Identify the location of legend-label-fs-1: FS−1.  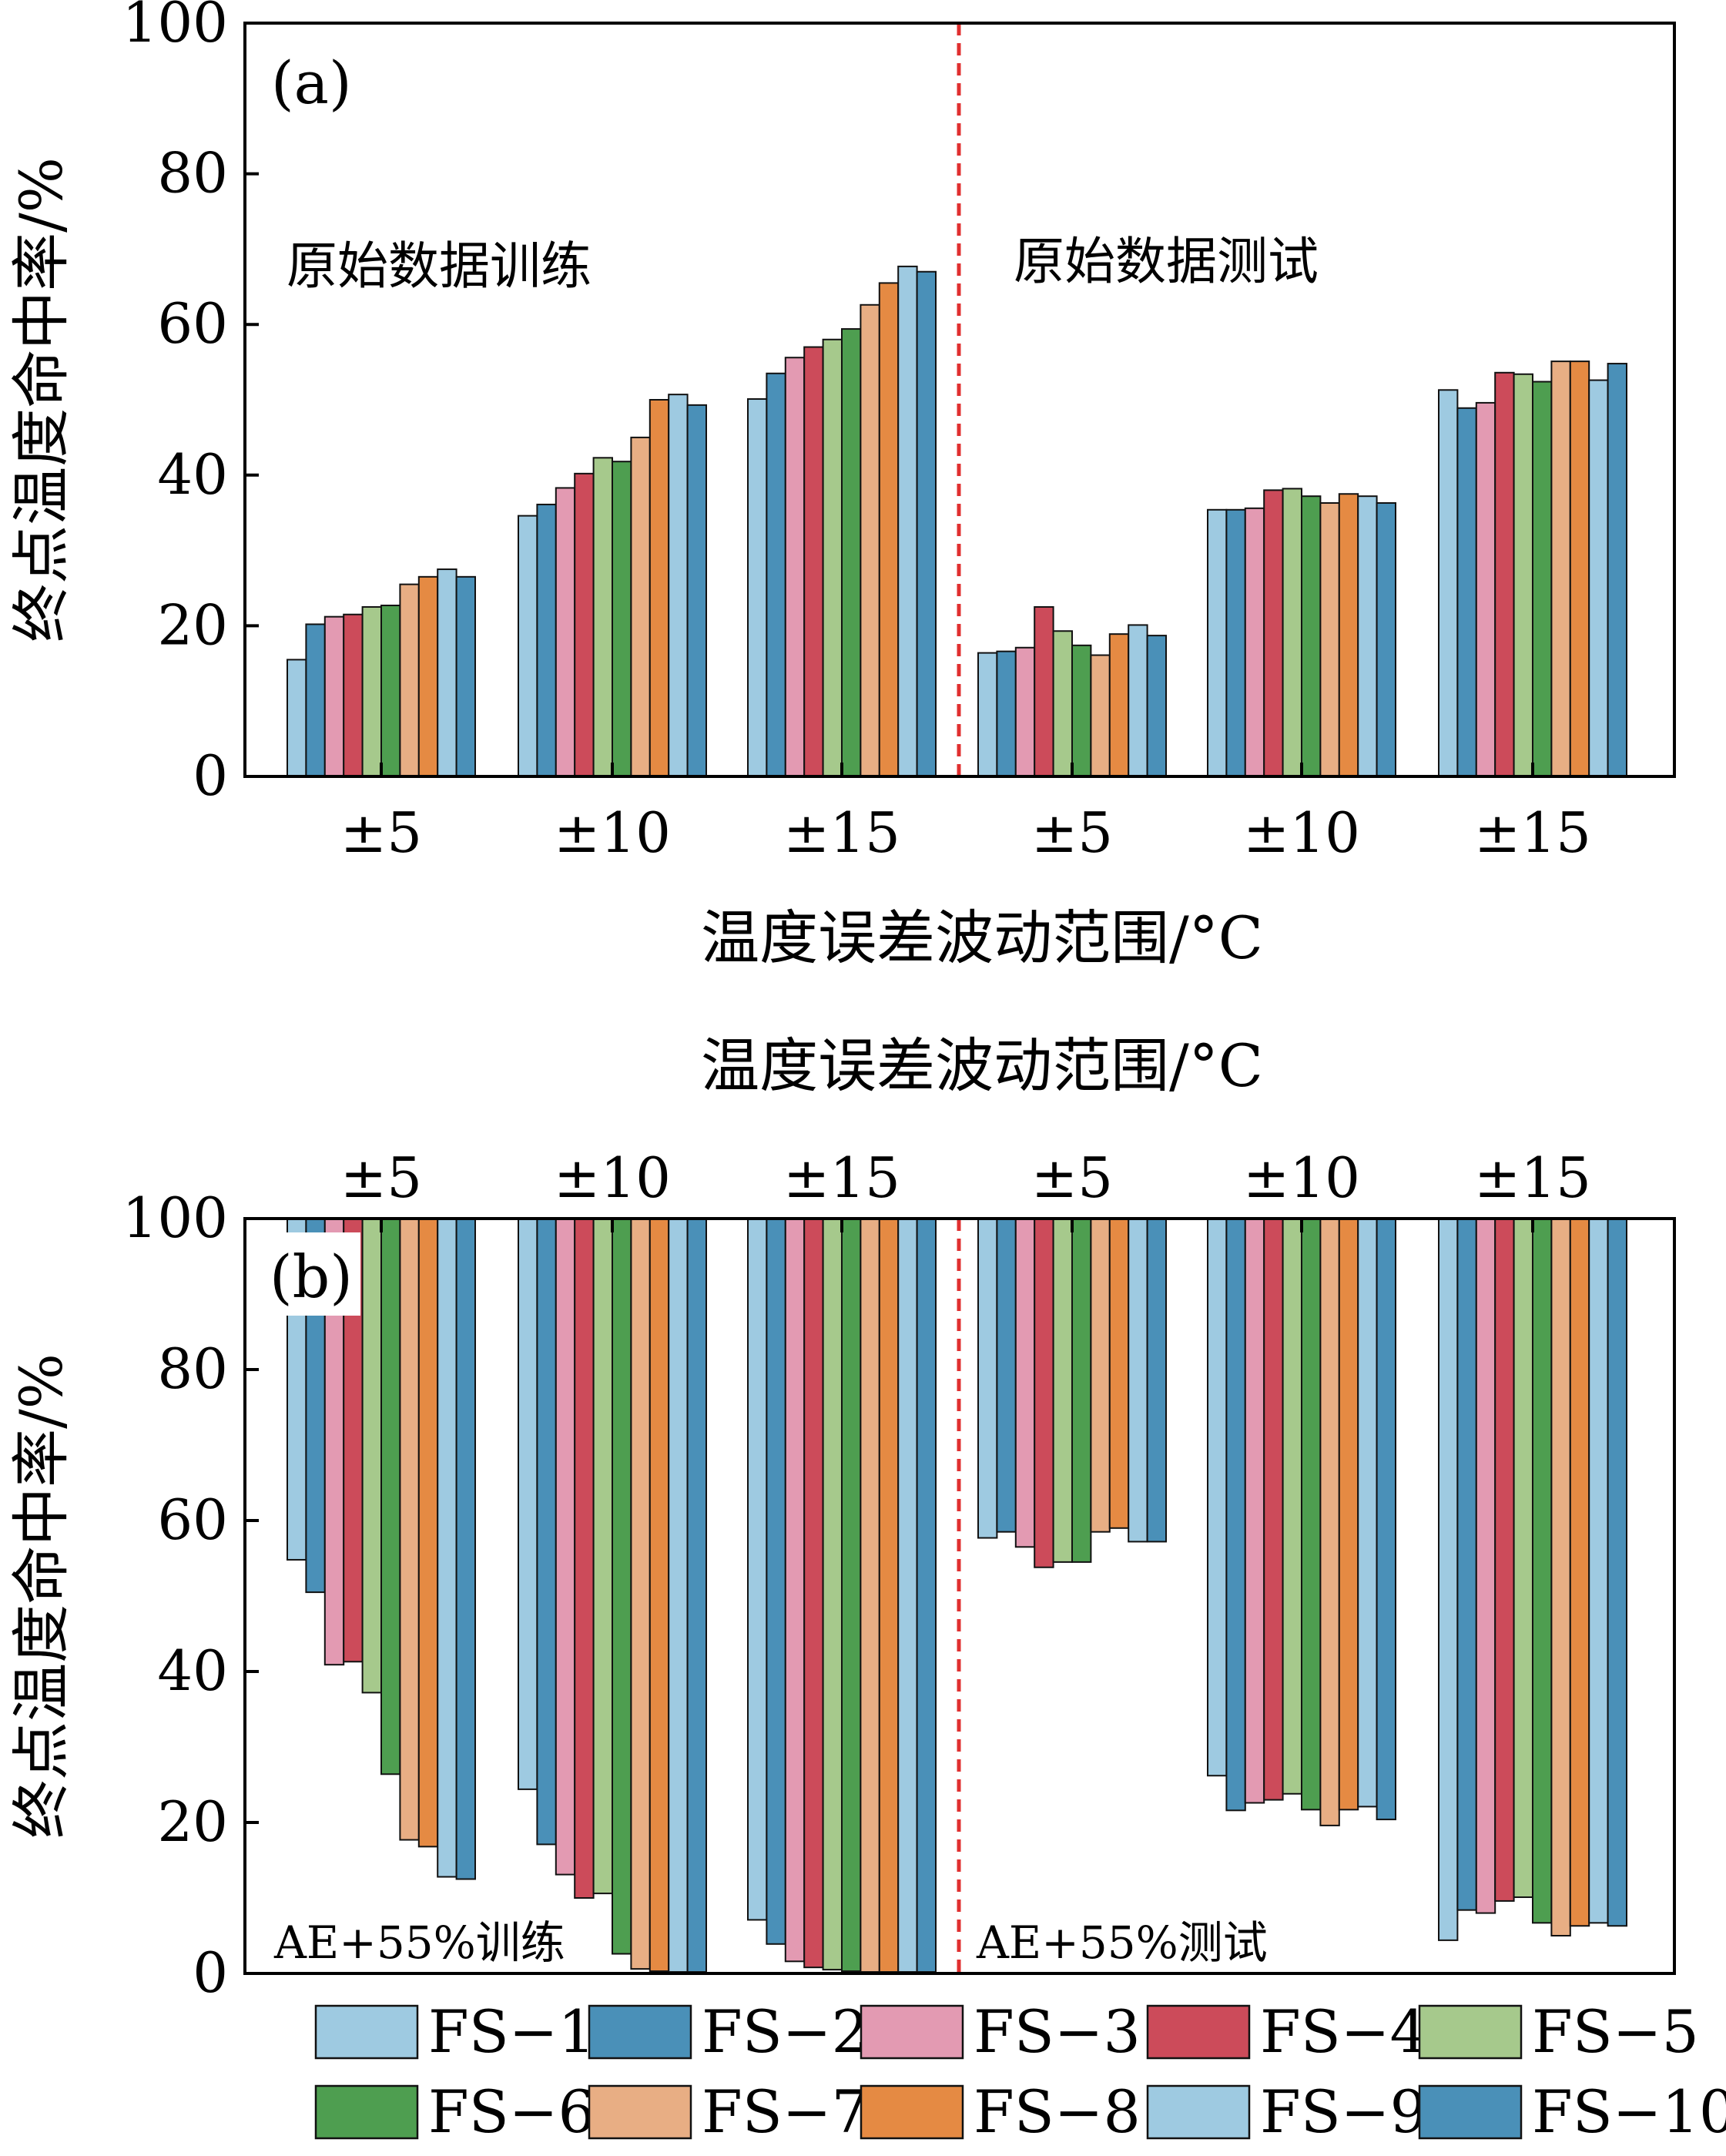
(511, 2031).